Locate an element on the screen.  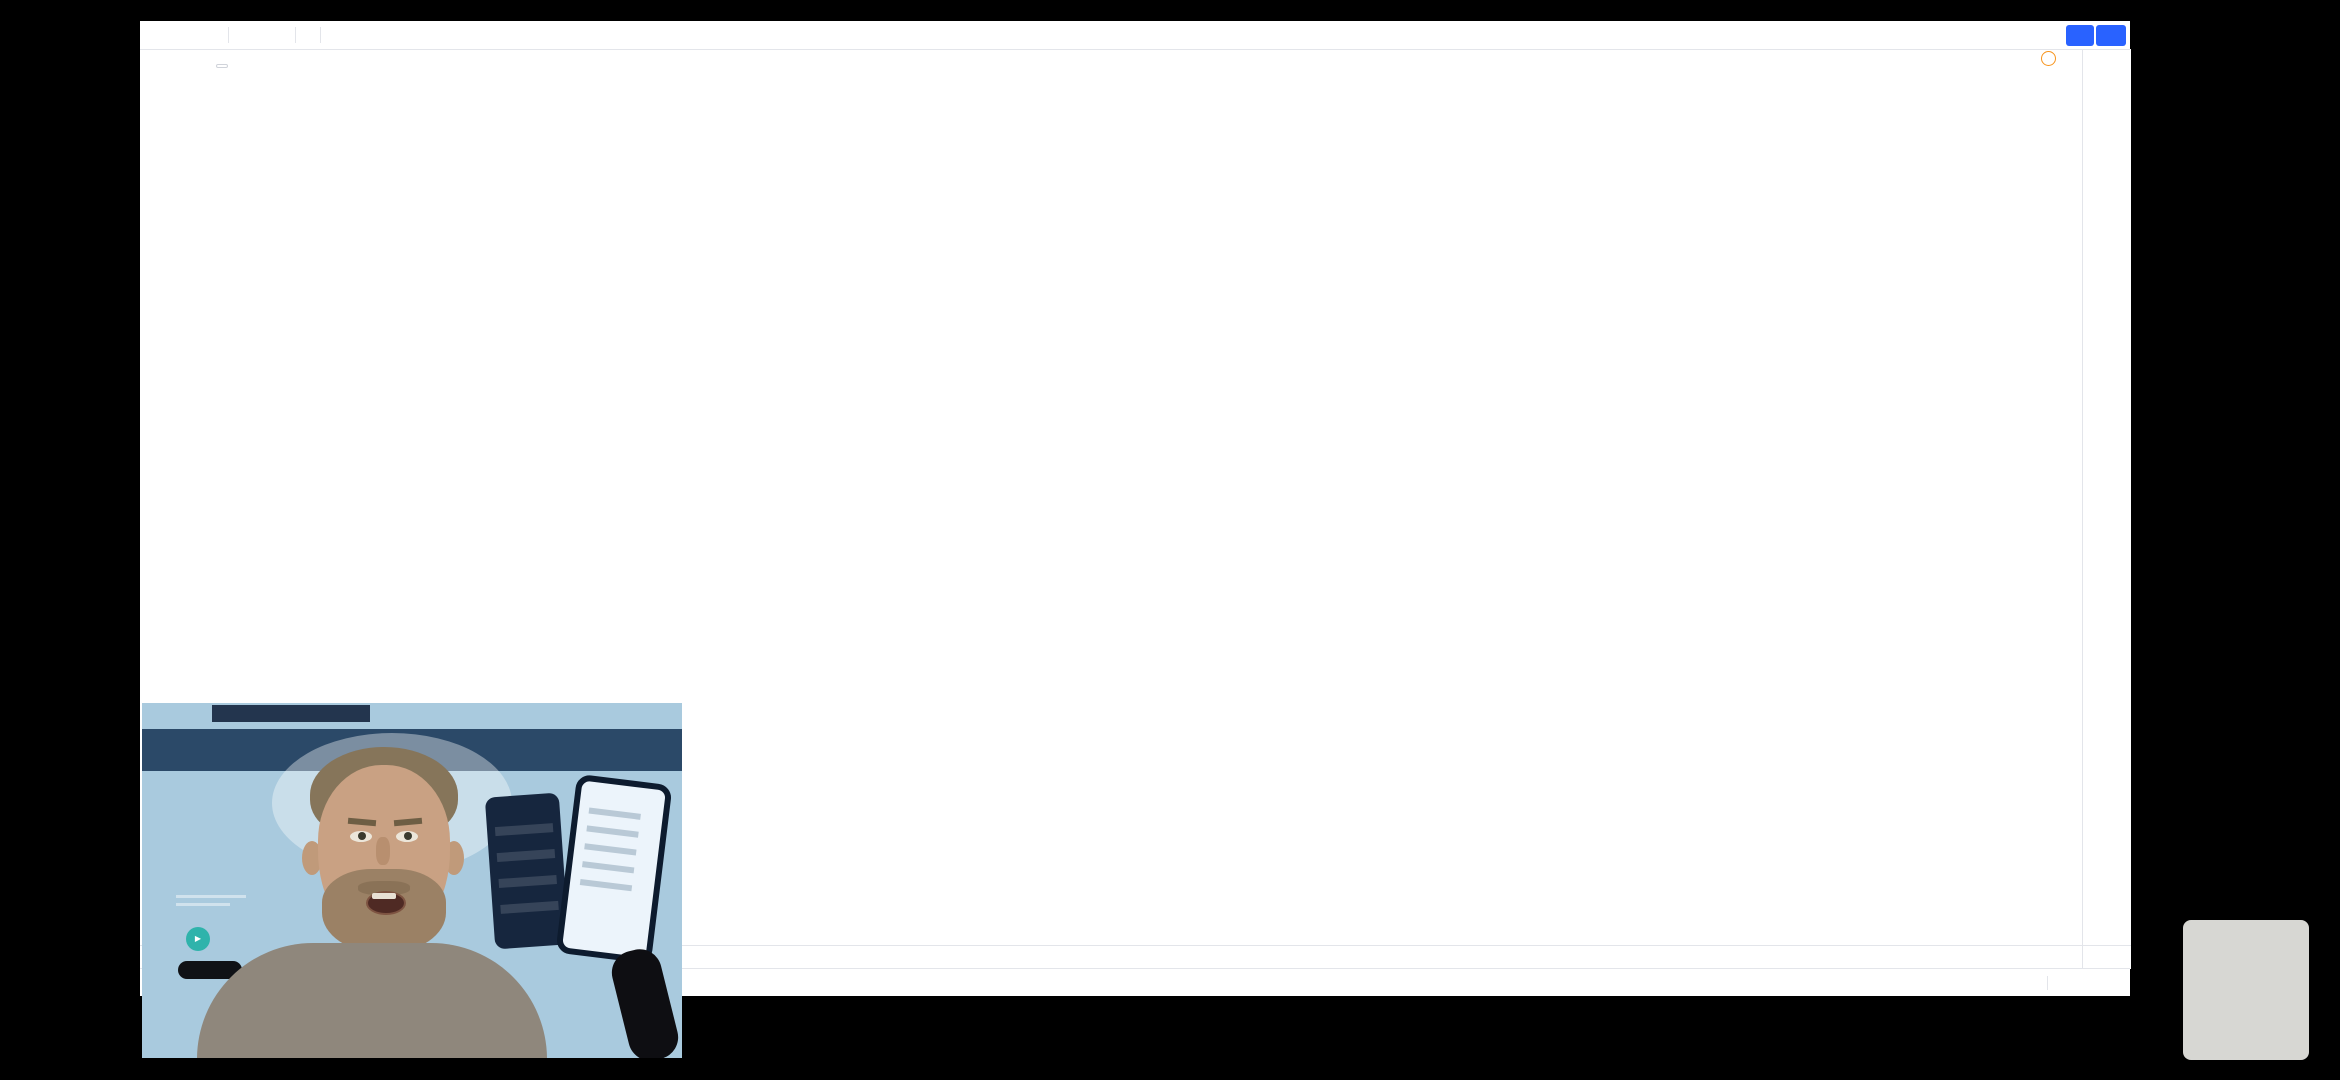
hdmi-osd-label is located at coordinates (291, 713).